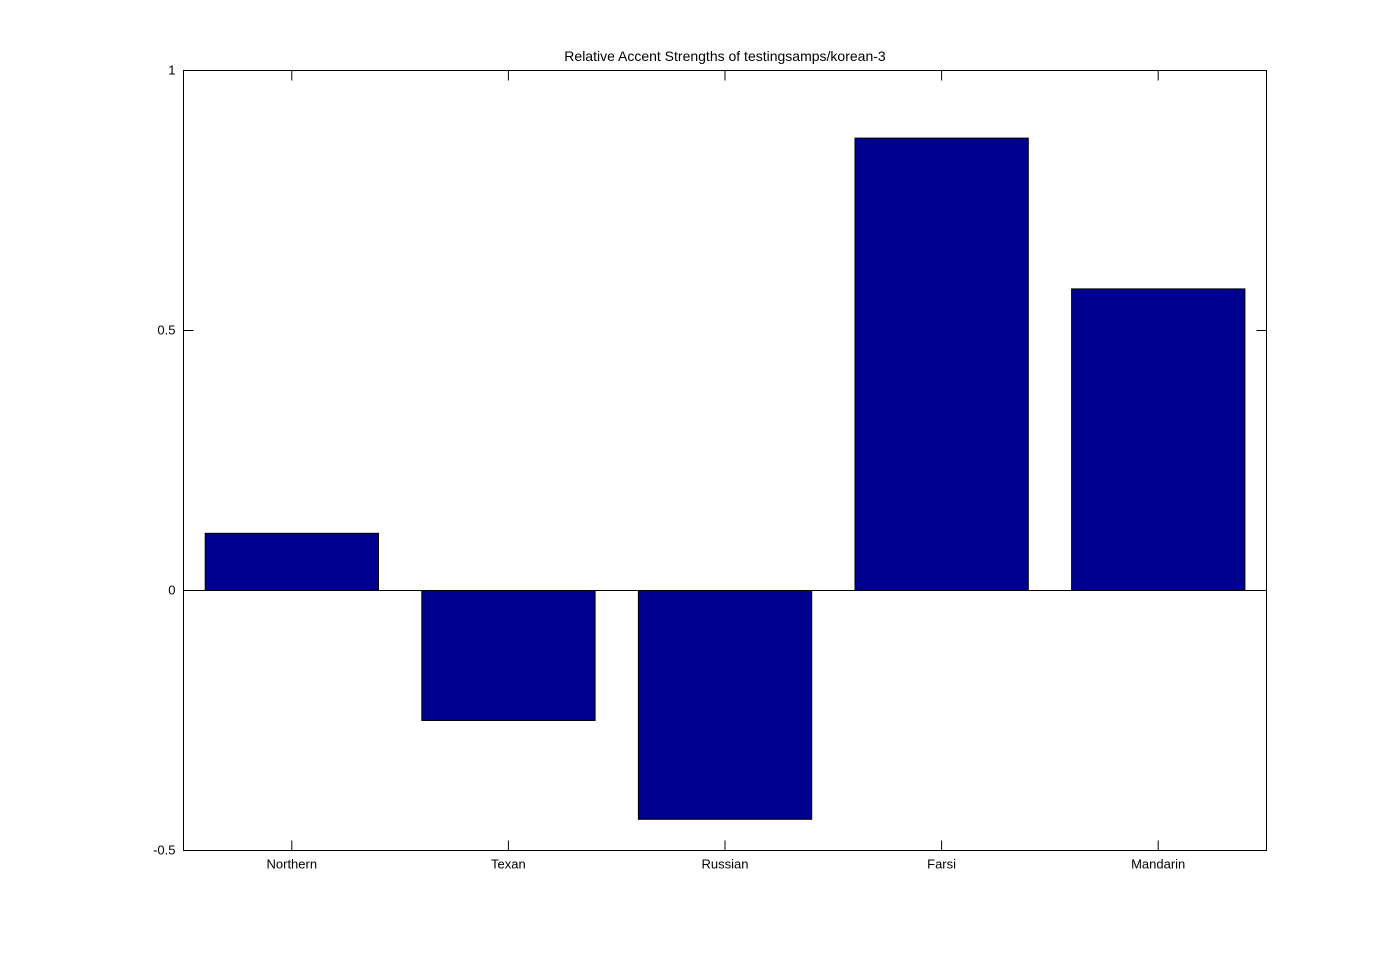  I want to click on y-tick-label: -0.5, so click(164, 850).